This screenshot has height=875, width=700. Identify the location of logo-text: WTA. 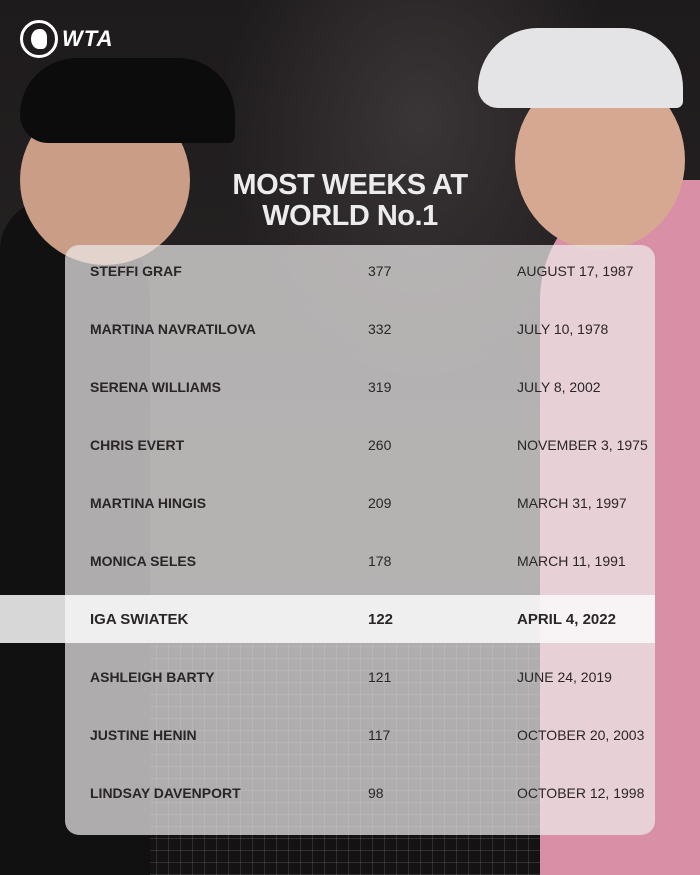
(88, 38).